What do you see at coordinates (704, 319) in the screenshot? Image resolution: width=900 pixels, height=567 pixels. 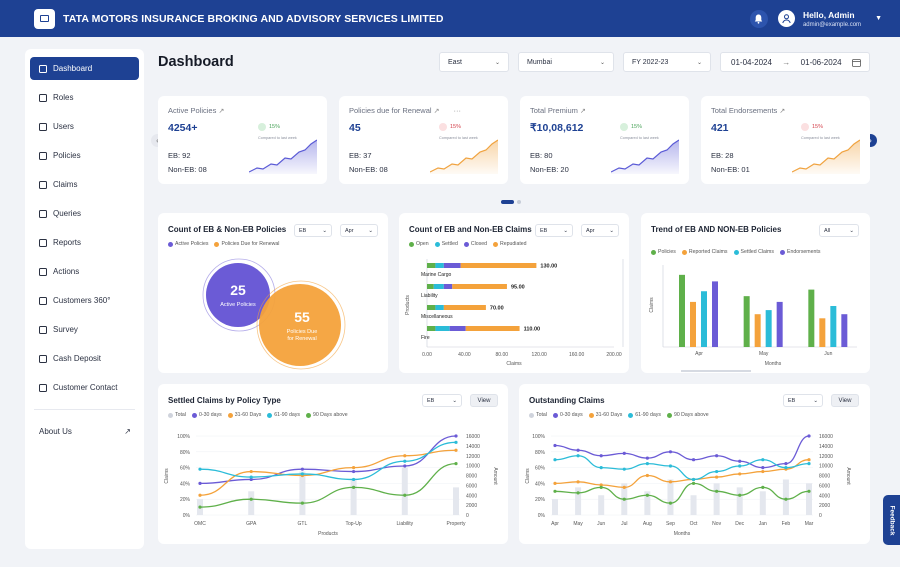 I see `bar-apr-settled-claims` at bounding box center [704, 319].